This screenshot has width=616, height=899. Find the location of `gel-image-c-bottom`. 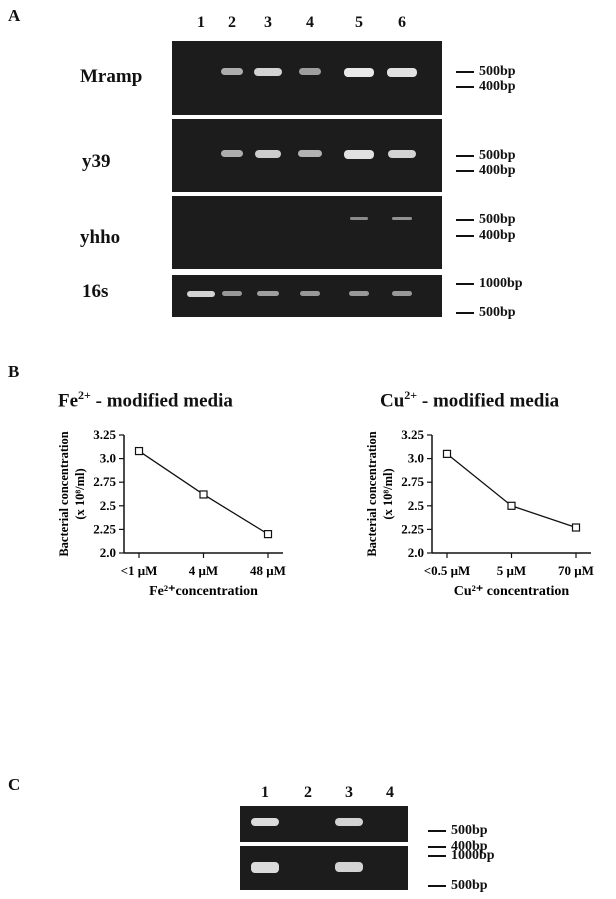

gel-image-c-bottom is located at coordinates (324, 868).